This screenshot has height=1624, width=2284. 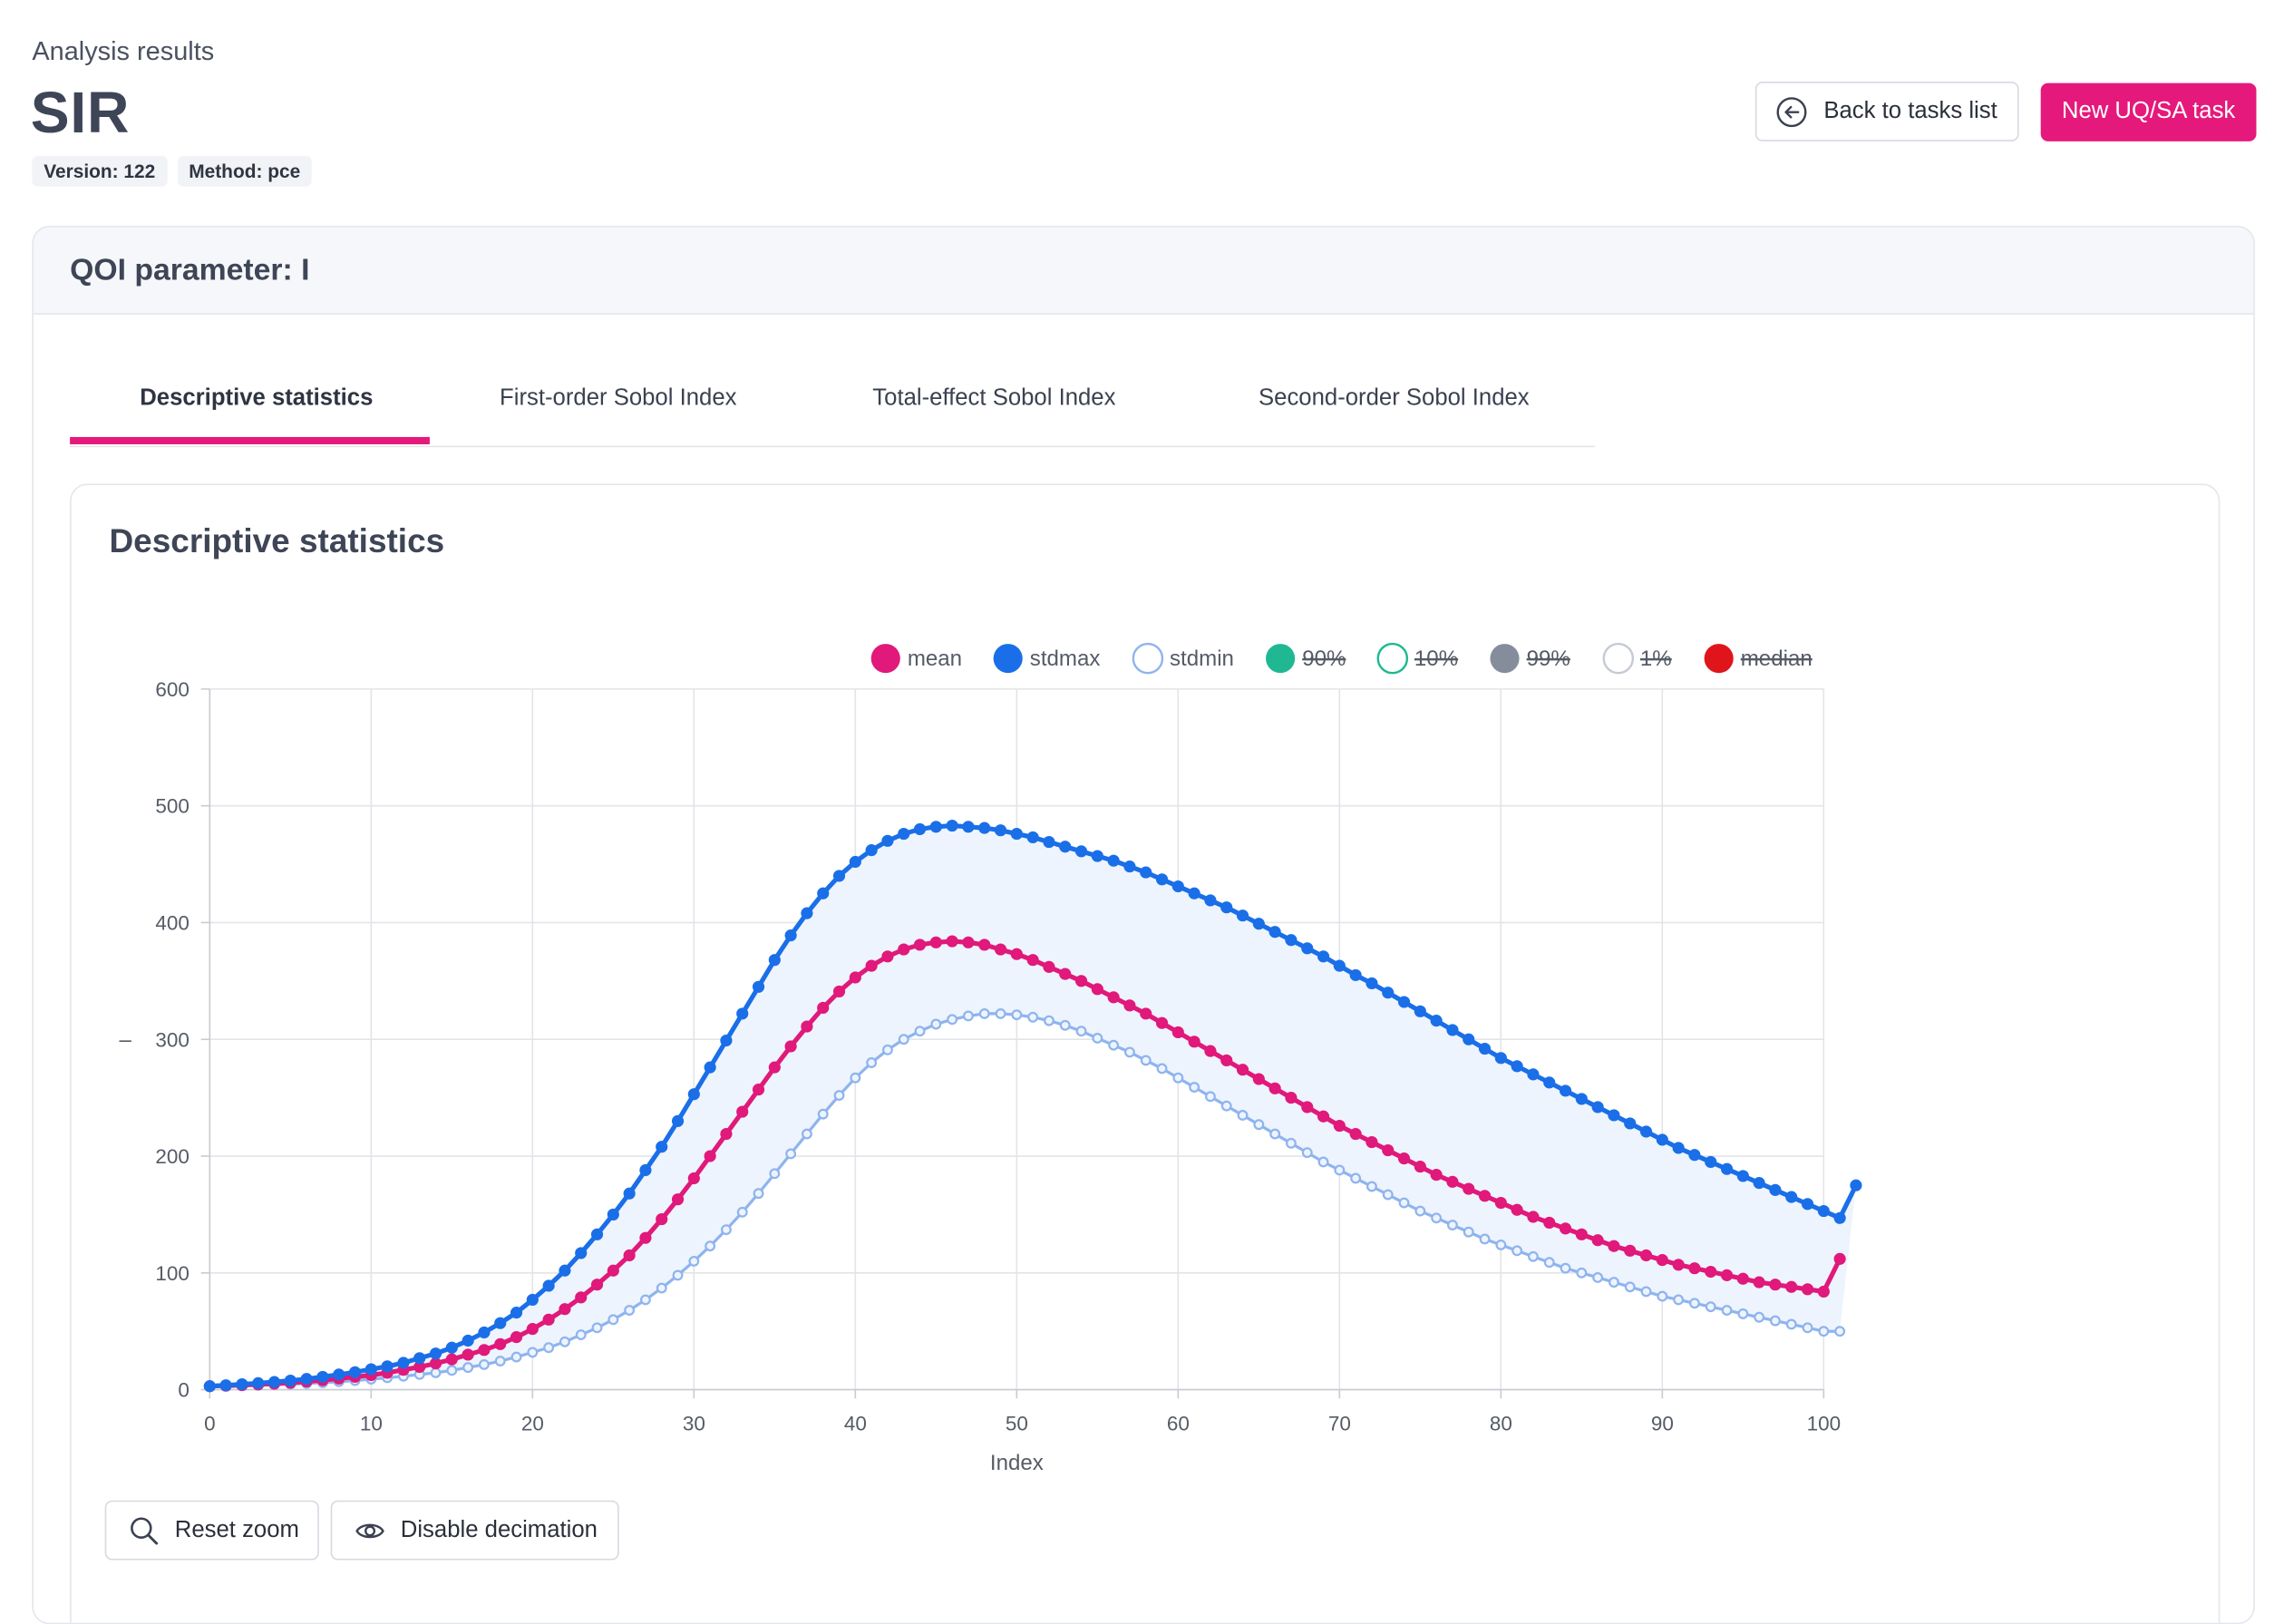 What do you see at coordinates (694, 1424) in the screenshot?
I see `x-tick-label: 30` at bounding box center [694, 1424].